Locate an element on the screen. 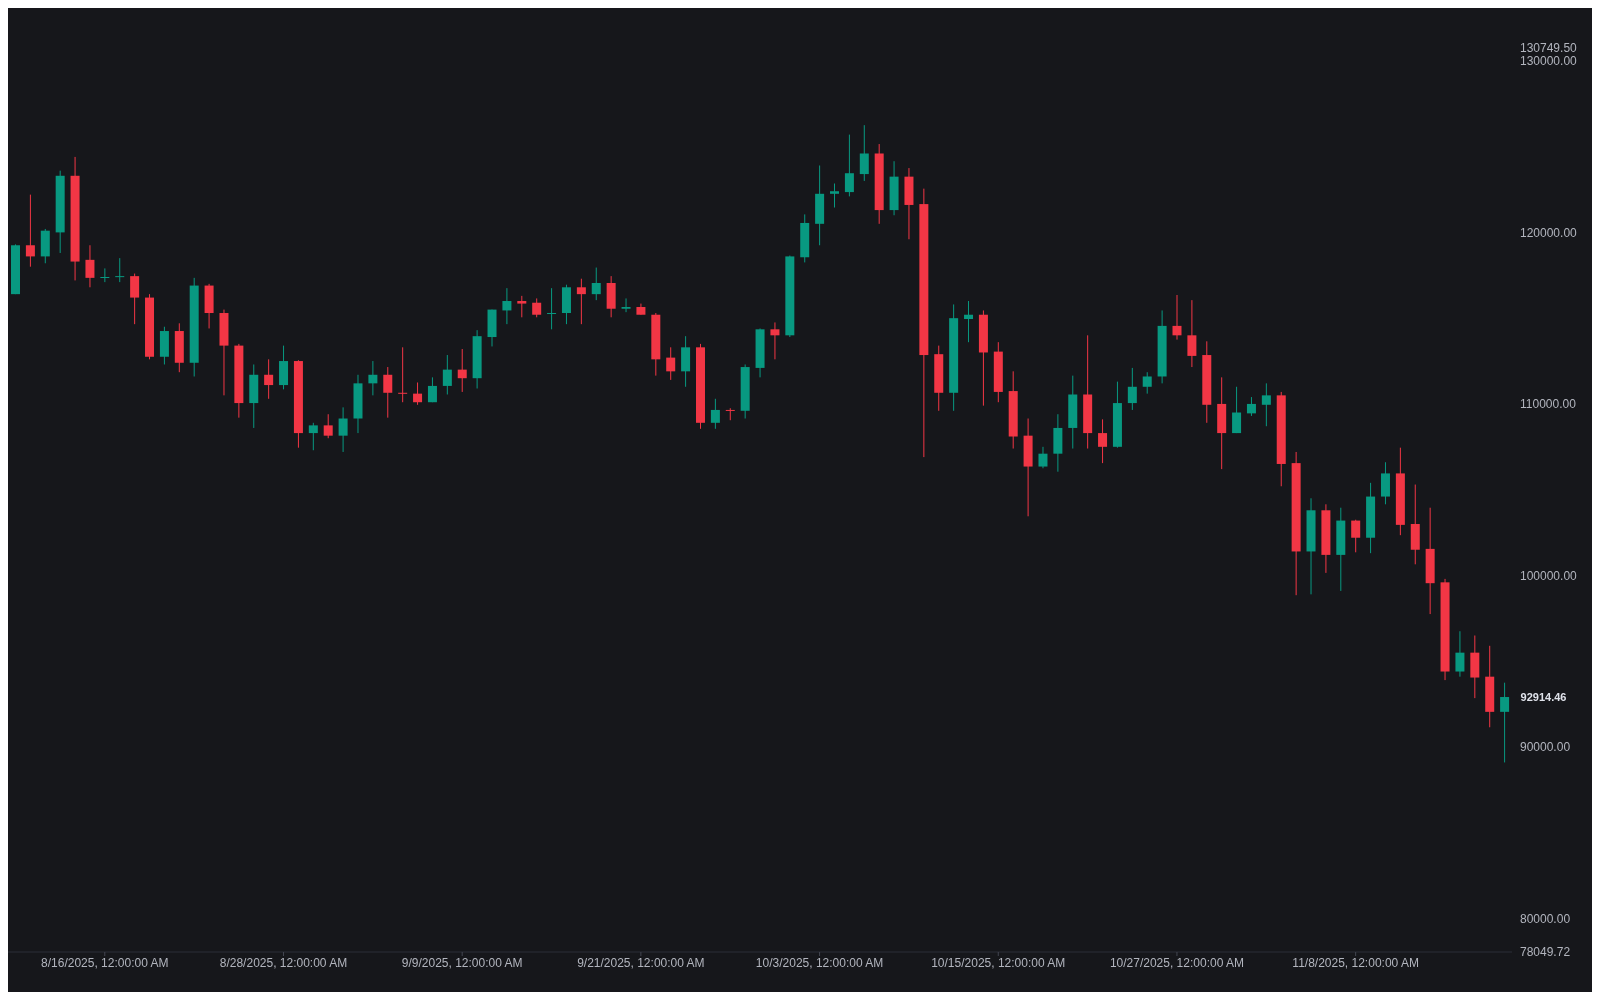 This screenshot has height=1000, width=1600. y-tick-label: 80000.00 is located at coordinates (1545, 918).